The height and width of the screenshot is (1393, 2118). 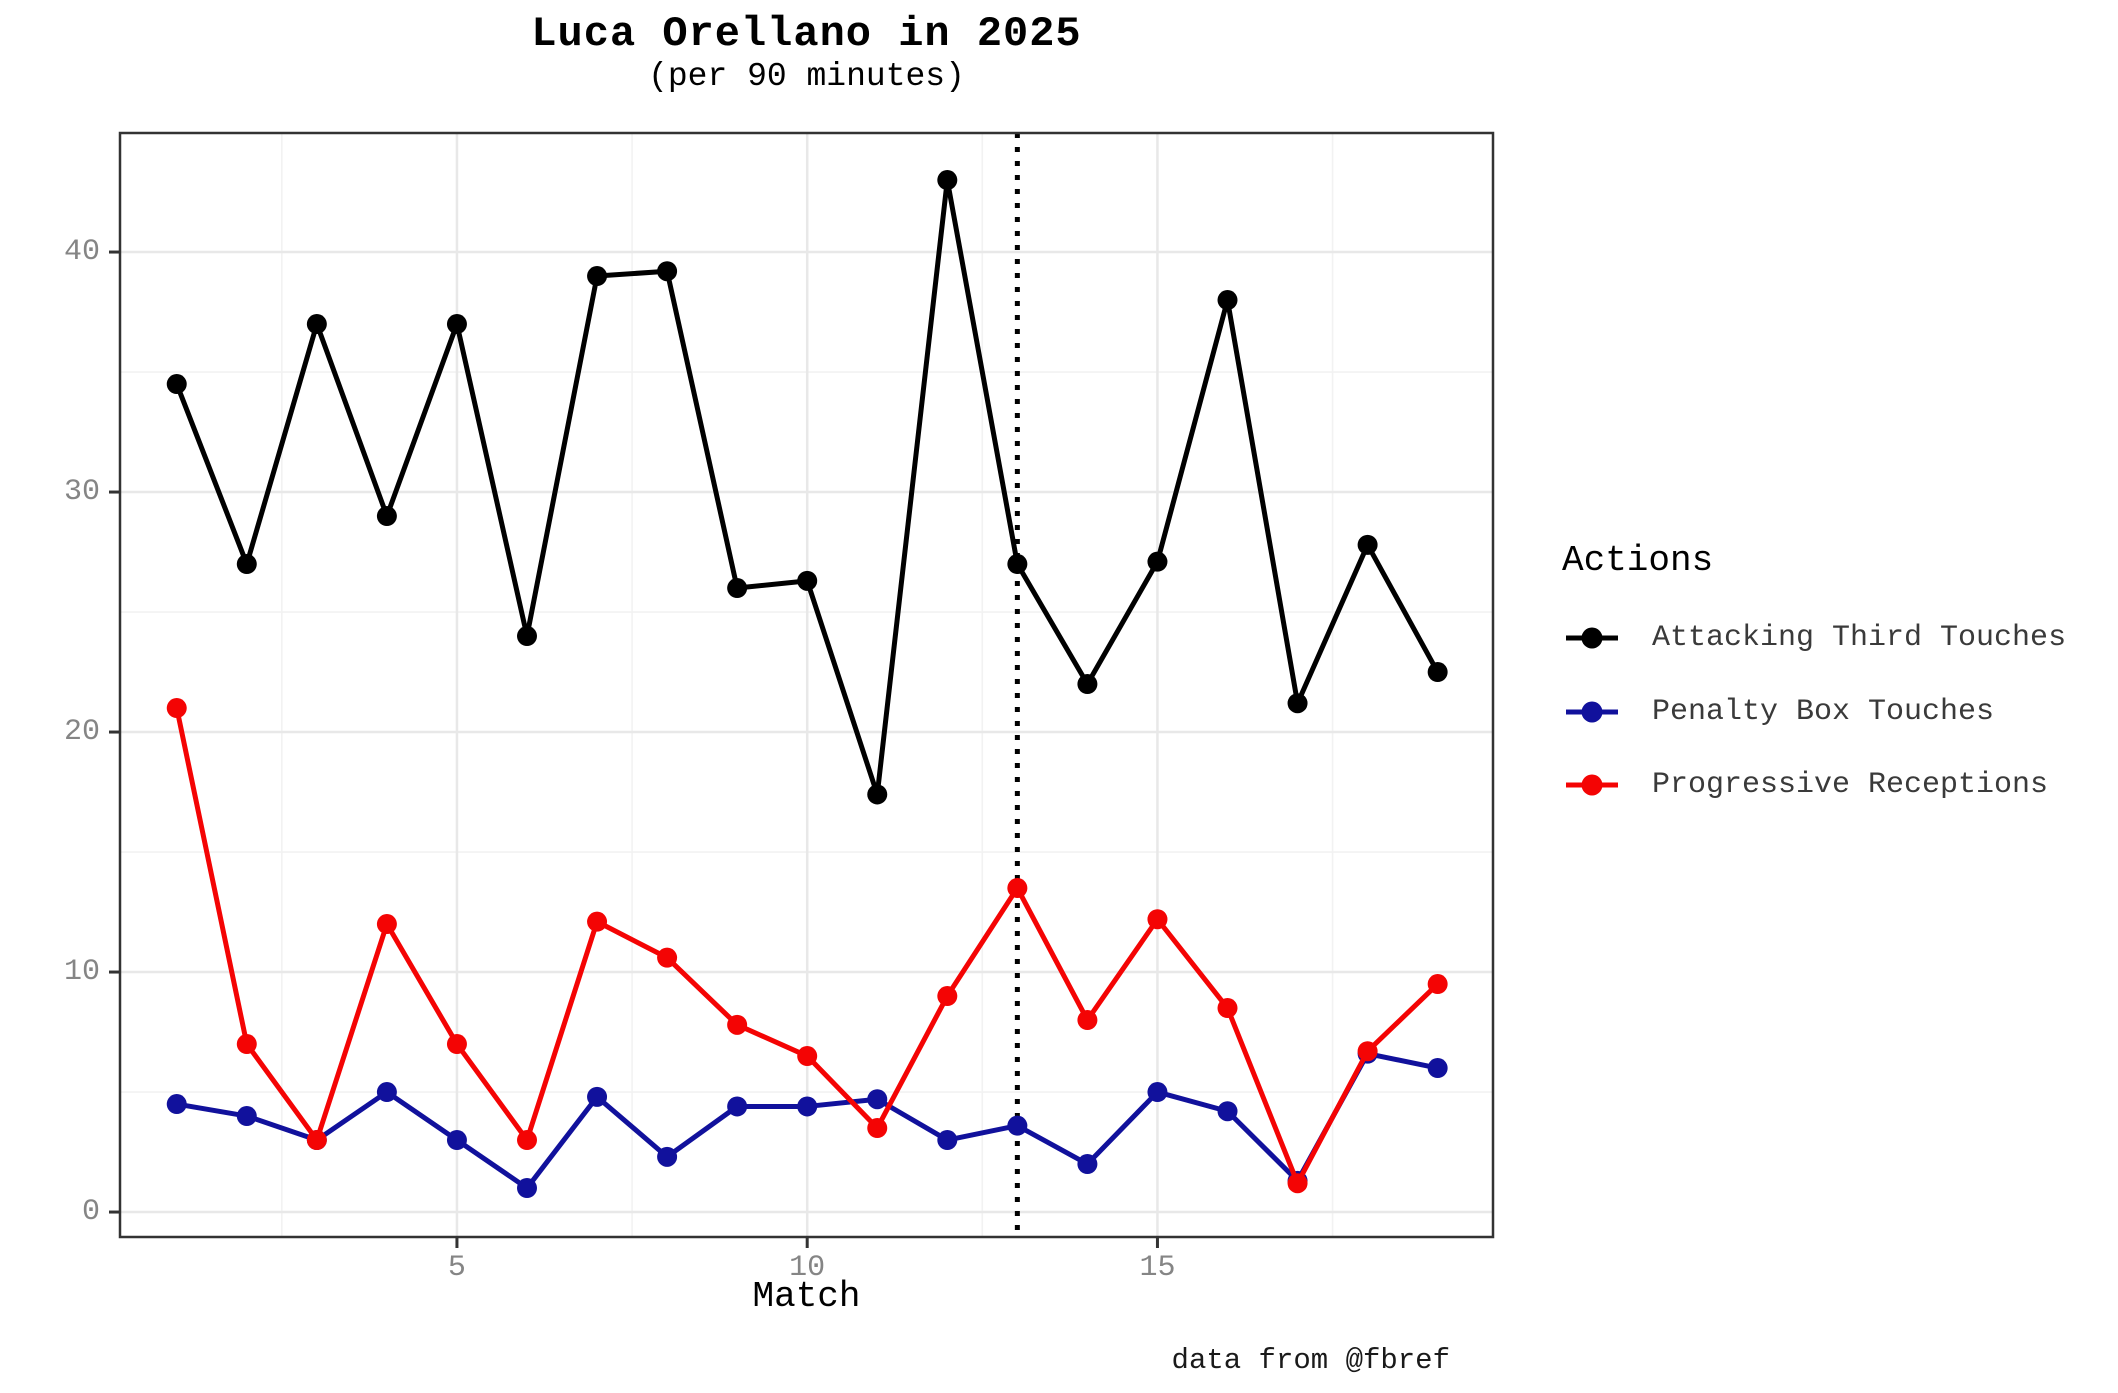 I want to click on y-tick-label: 20, so click(x=81, y=732).